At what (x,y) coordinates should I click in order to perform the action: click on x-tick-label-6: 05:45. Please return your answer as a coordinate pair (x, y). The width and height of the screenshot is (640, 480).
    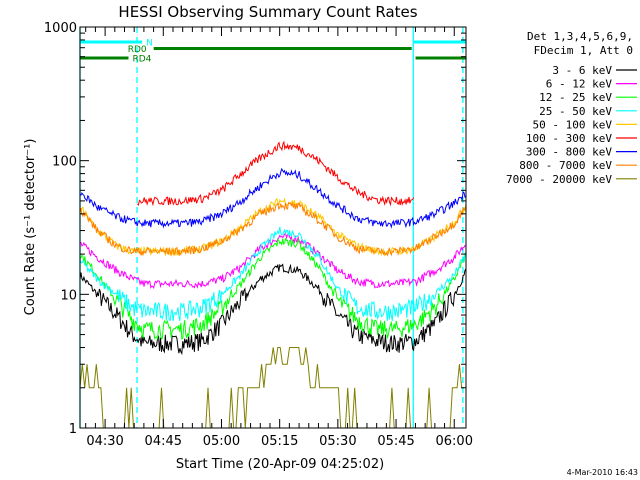
    Looking at the image, I should click on (395, 441).